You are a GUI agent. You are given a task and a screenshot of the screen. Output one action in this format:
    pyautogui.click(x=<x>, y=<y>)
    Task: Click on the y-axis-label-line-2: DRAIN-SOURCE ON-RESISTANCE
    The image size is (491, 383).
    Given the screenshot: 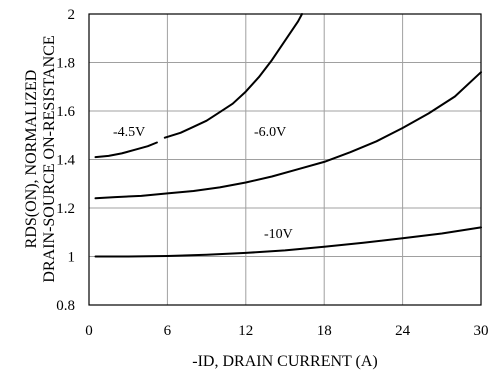 What is the action you would take?
    pyautogui.click(x=49, y=158)
    